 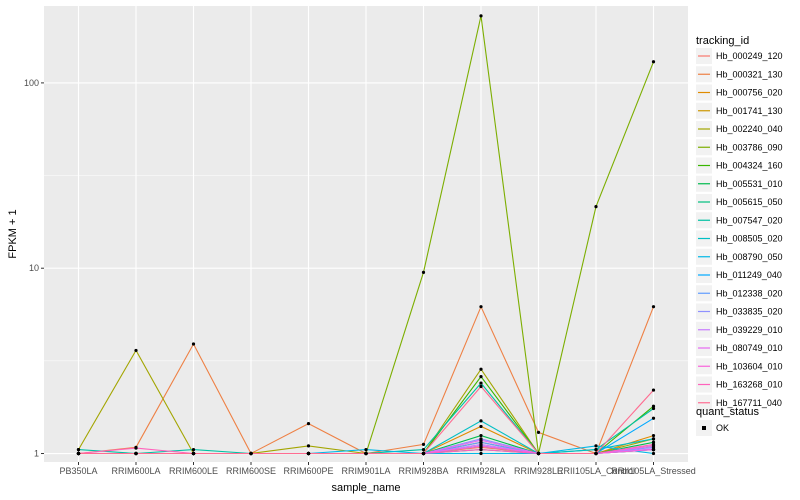 I want to click on y-tick-label: 10, so click(x=34, y=268).